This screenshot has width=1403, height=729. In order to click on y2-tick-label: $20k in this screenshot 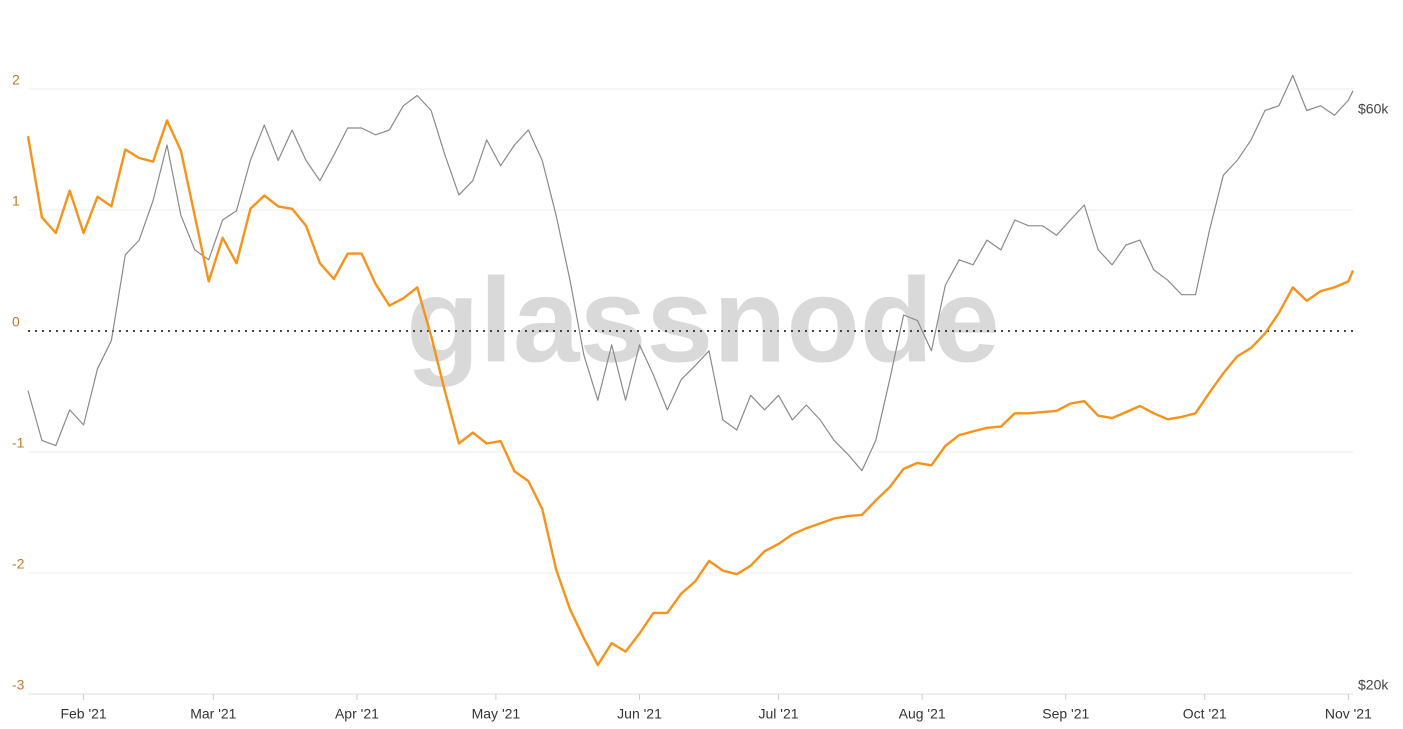, I will do `click(1373, 685)`.